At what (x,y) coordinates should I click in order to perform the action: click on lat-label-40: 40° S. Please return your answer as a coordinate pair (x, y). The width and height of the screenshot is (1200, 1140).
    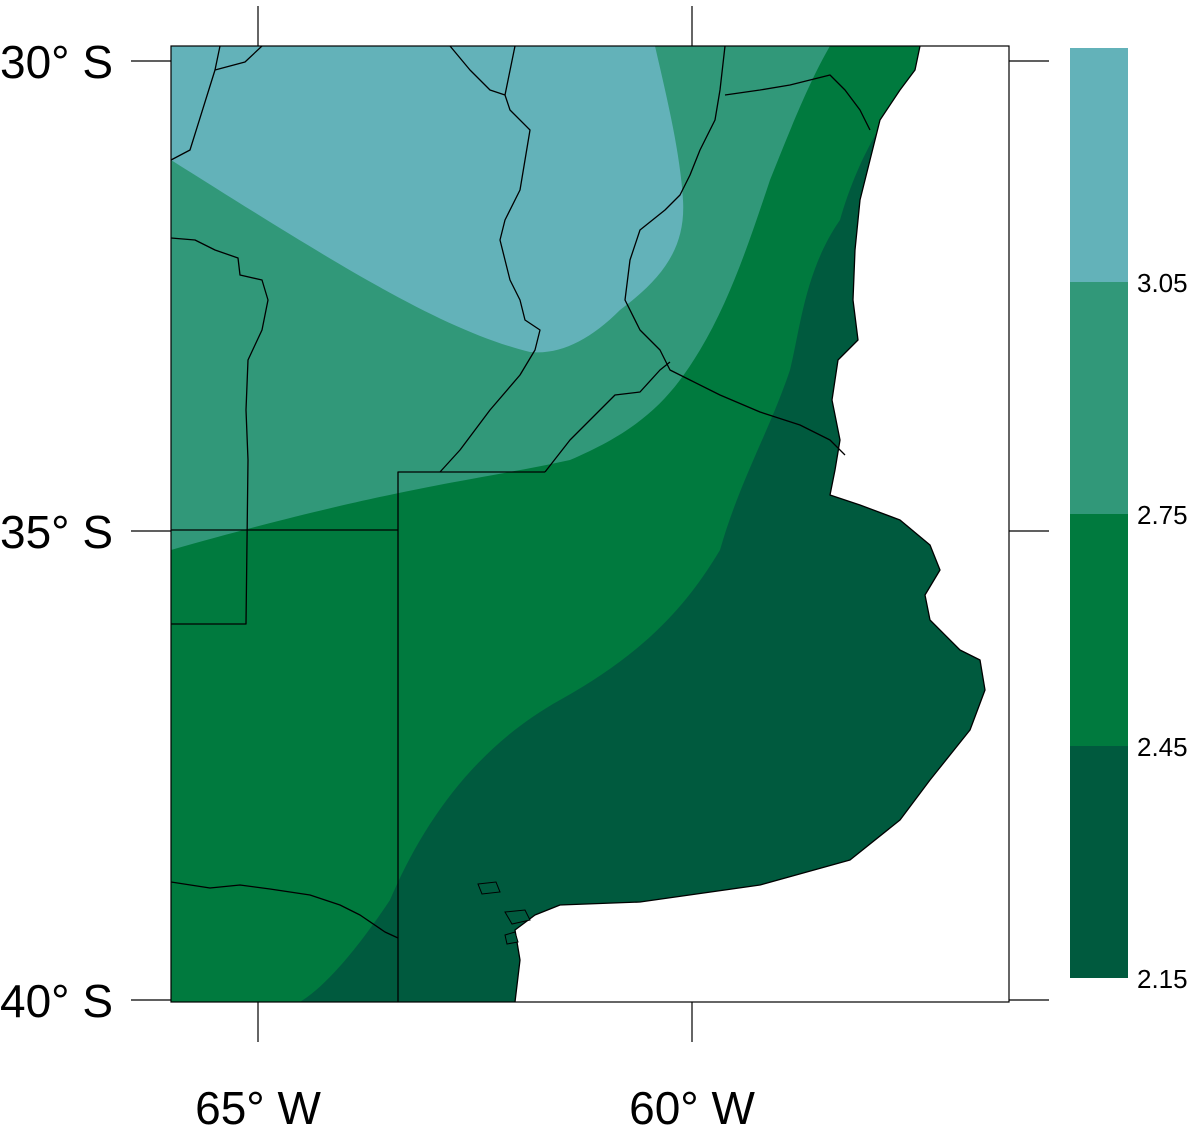
    Looking at the image, I should click on (56, 1001).